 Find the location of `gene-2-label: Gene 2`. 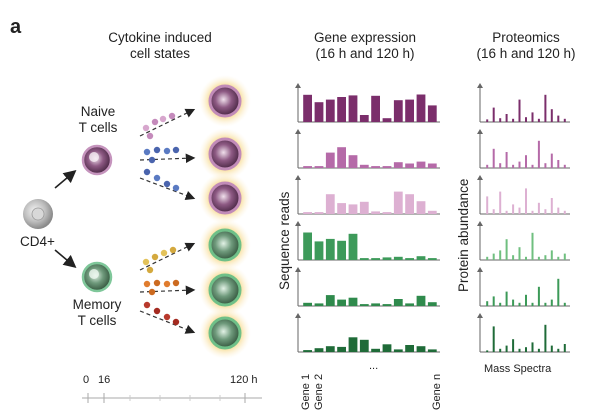

gene-2-label: Gene 2 is located at coordinates (319, 391).